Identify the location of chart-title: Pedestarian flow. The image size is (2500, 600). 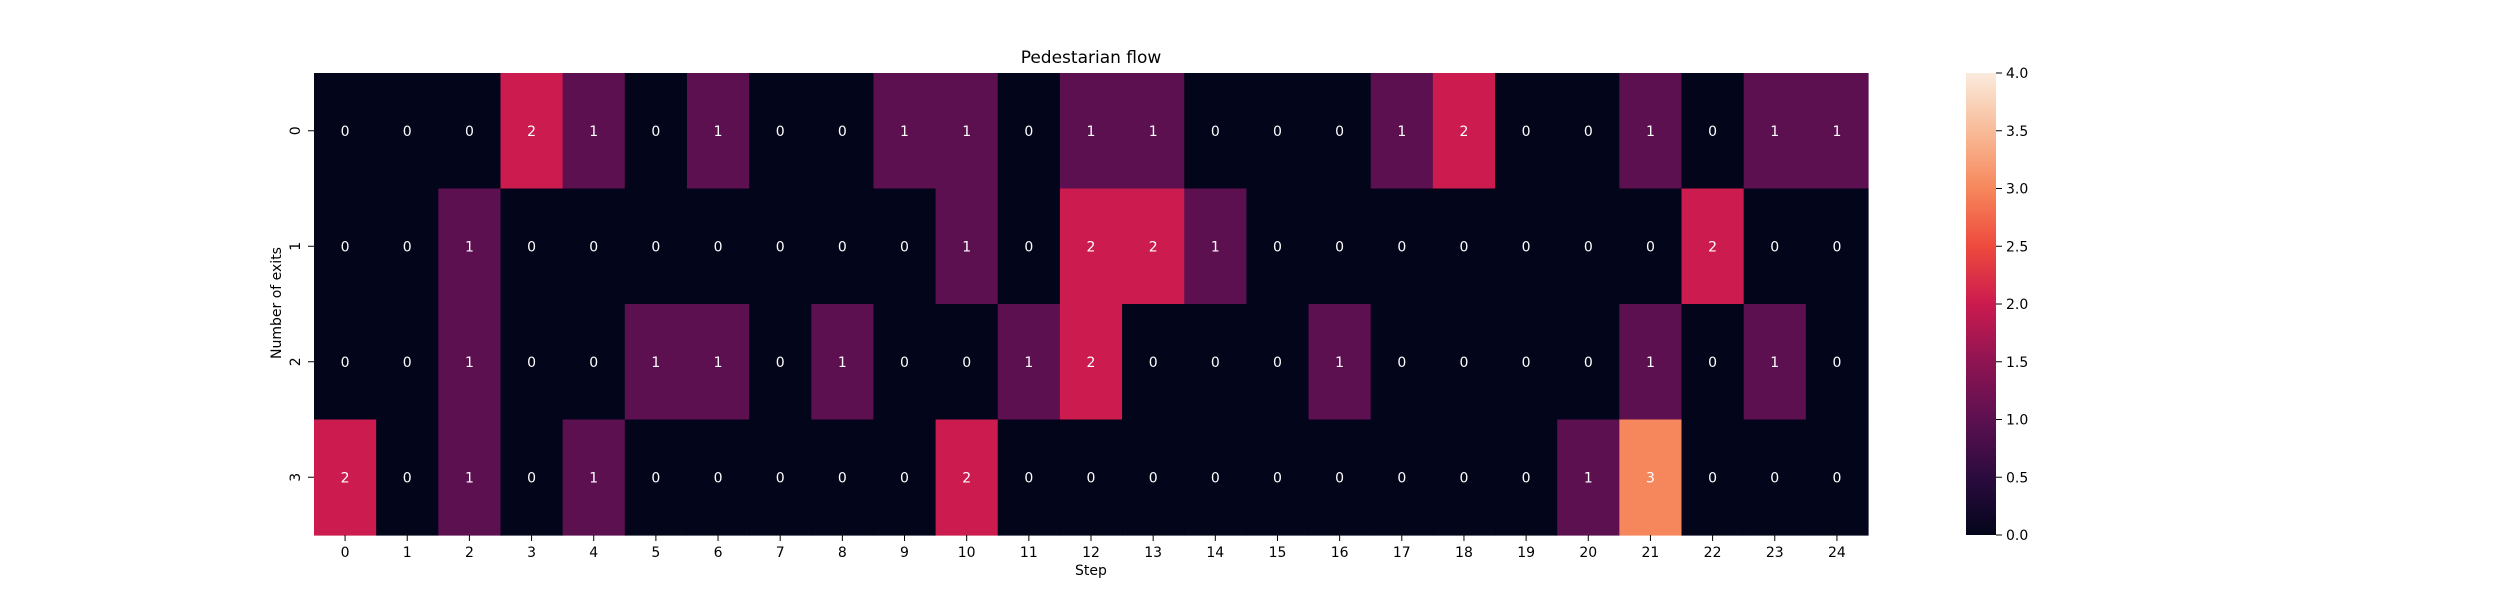
(1091, 58).